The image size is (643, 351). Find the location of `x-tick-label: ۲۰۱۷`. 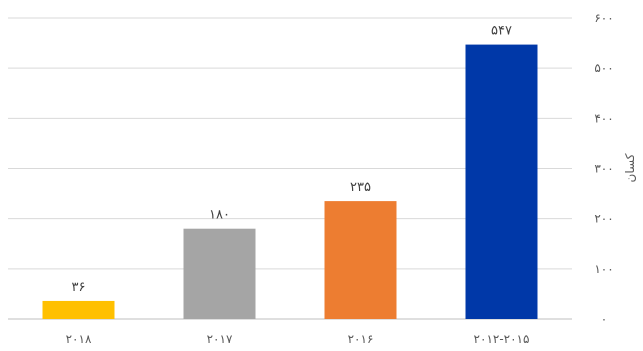

x-tick-label: ۲۰۱۷ is located at coordinates (220, 339).